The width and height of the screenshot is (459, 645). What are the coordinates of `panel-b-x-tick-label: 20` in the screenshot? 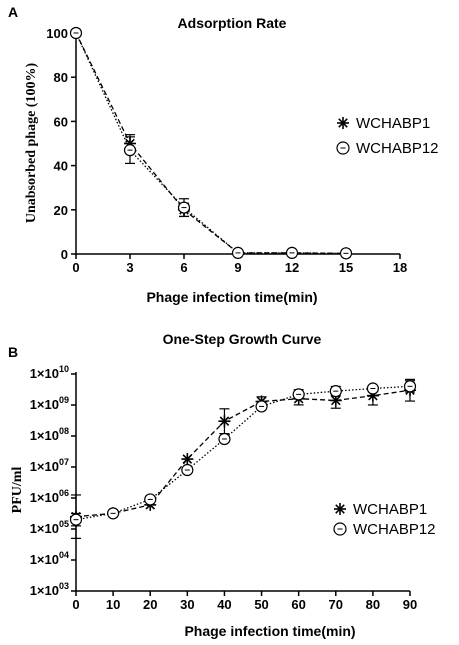 It's located at (150, 604).